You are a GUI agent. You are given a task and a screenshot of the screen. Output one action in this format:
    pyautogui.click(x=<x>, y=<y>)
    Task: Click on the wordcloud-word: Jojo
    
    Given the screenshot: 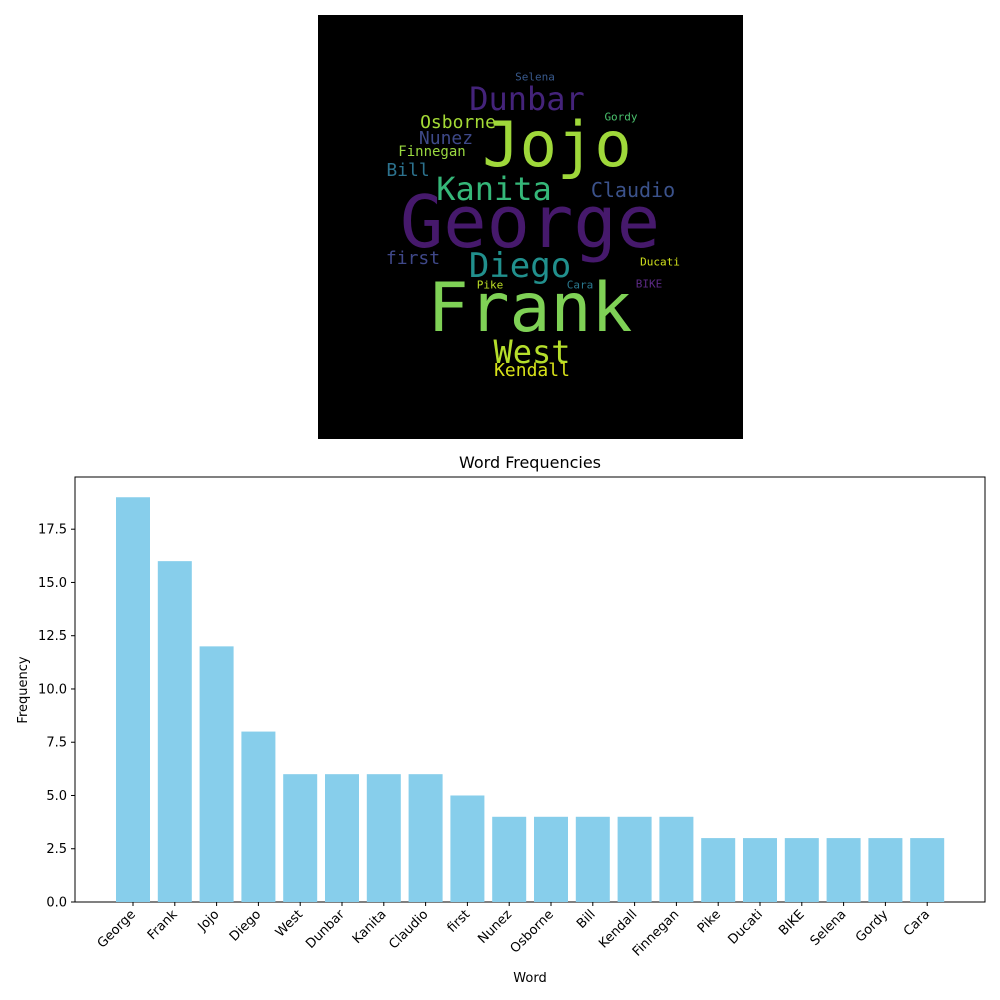 What is the action you would take?
    pyautogui.click(x=557, y=144)
    